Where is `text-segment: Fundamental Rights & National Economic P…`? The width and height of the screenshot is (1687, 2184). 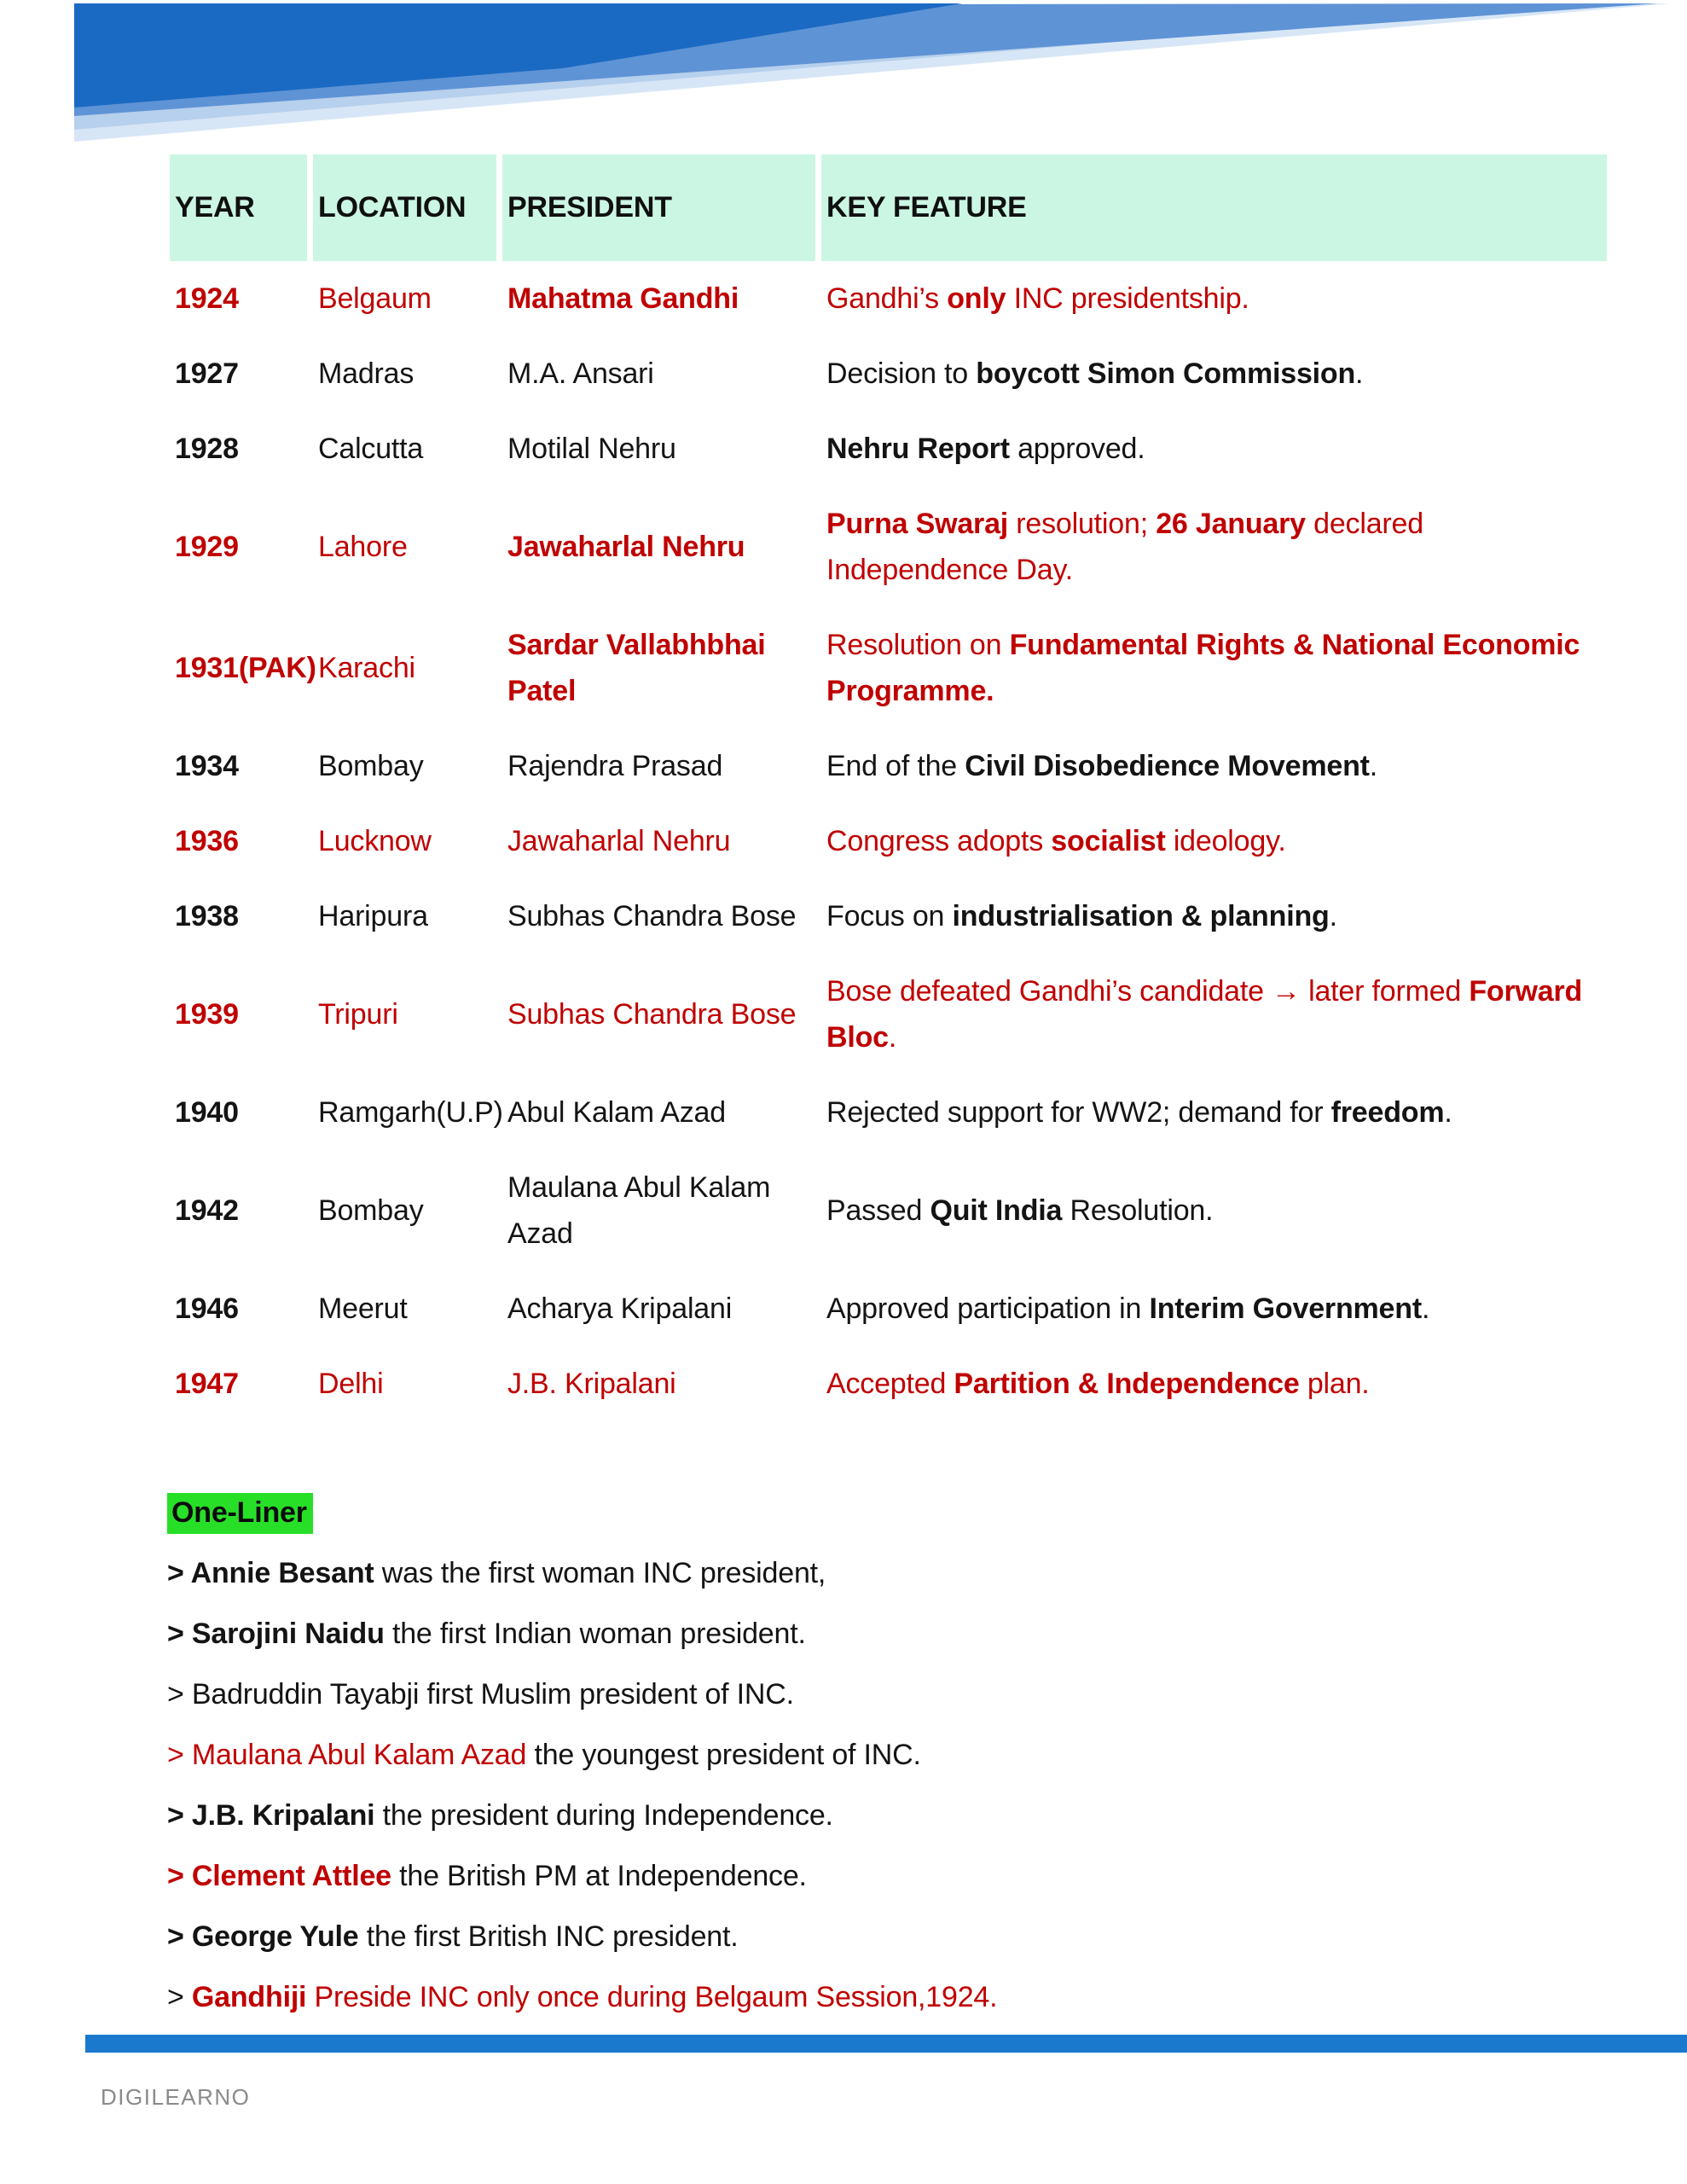 text-segment: Fundamental Rights & National Economic P… is located at coordinates (1203, 668).